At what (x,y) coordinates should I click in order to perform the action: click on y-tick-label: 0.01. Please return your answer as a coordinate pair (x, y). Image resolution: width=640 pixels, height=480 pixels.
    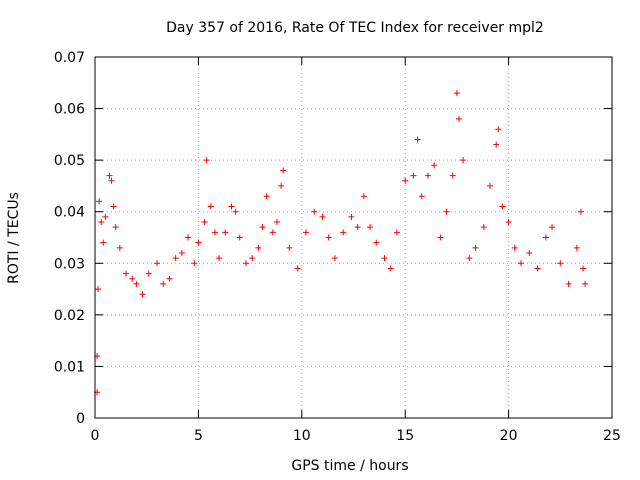
    Looking at the image, I should click on (69, 367).